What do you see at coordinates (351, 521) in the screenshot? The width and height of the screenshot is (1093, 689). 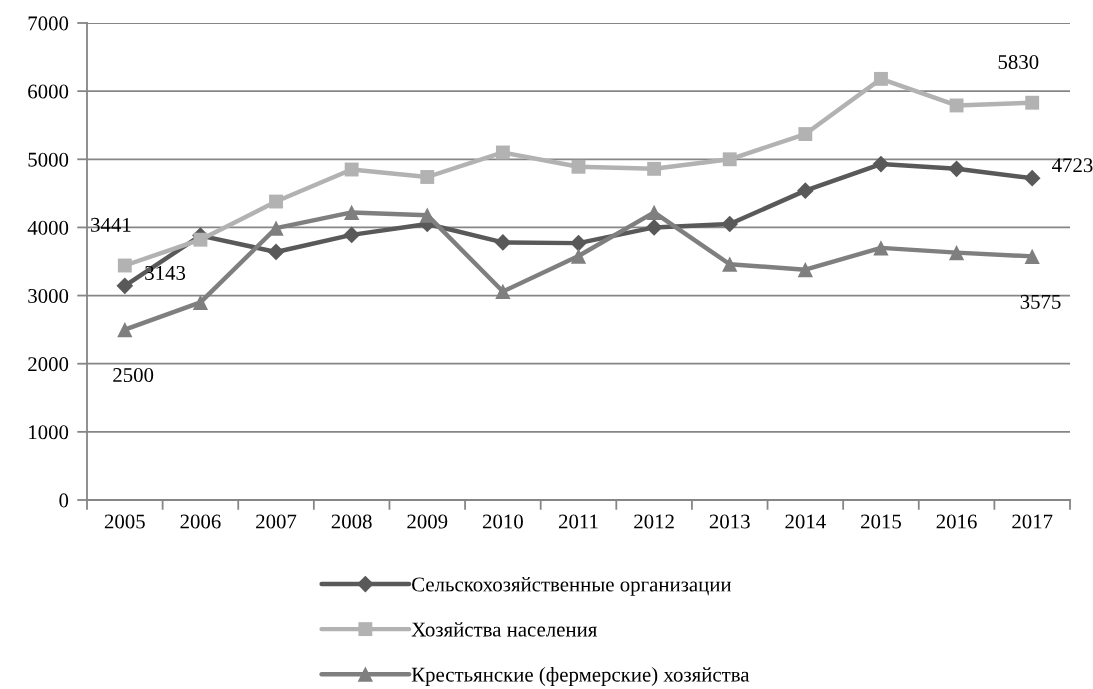 I see `x-tick-label: 2008` at bounding box center [351, 521].